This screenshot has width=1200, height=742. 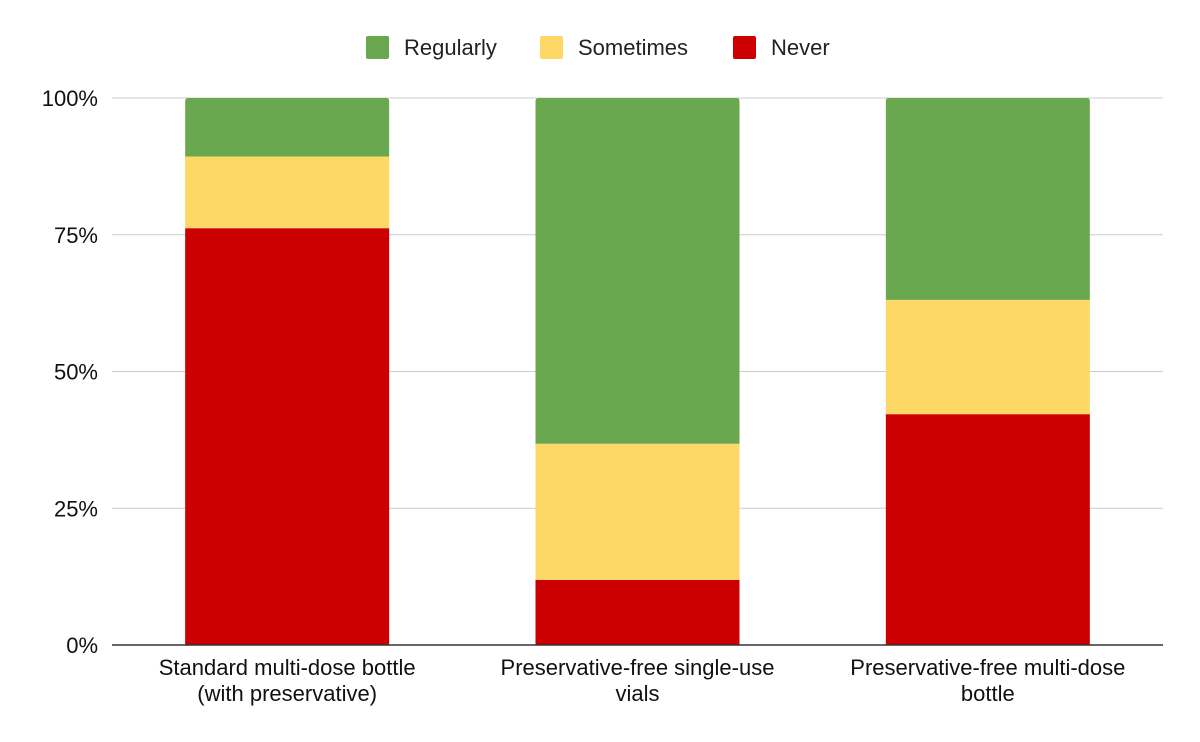 I want to click on y-tick-label: 75%, so click(x=76, y=235).